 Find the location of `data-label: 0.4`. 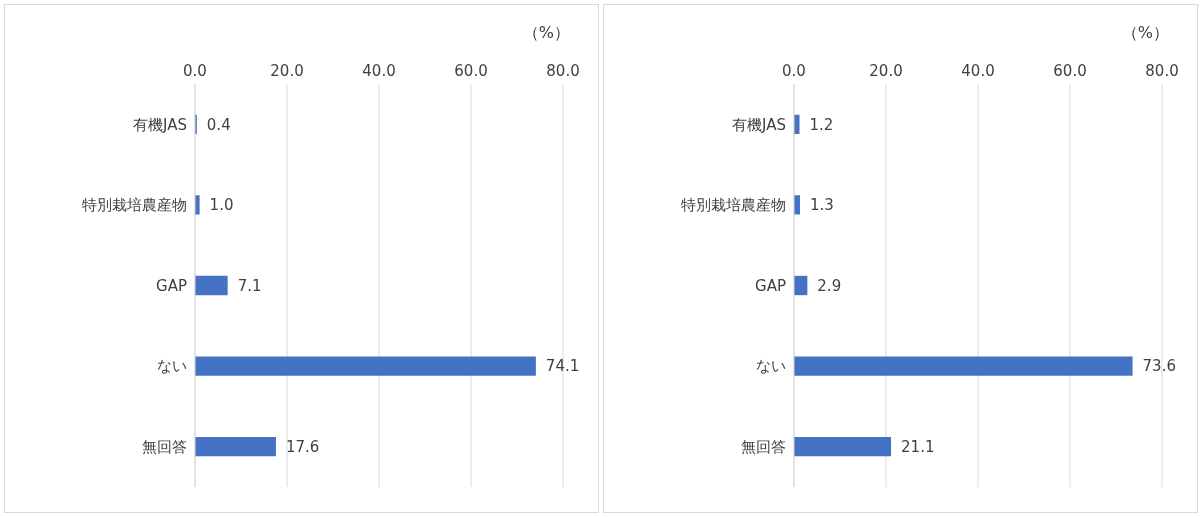

data-label: 0.4 is located at coordinates (218, 124).